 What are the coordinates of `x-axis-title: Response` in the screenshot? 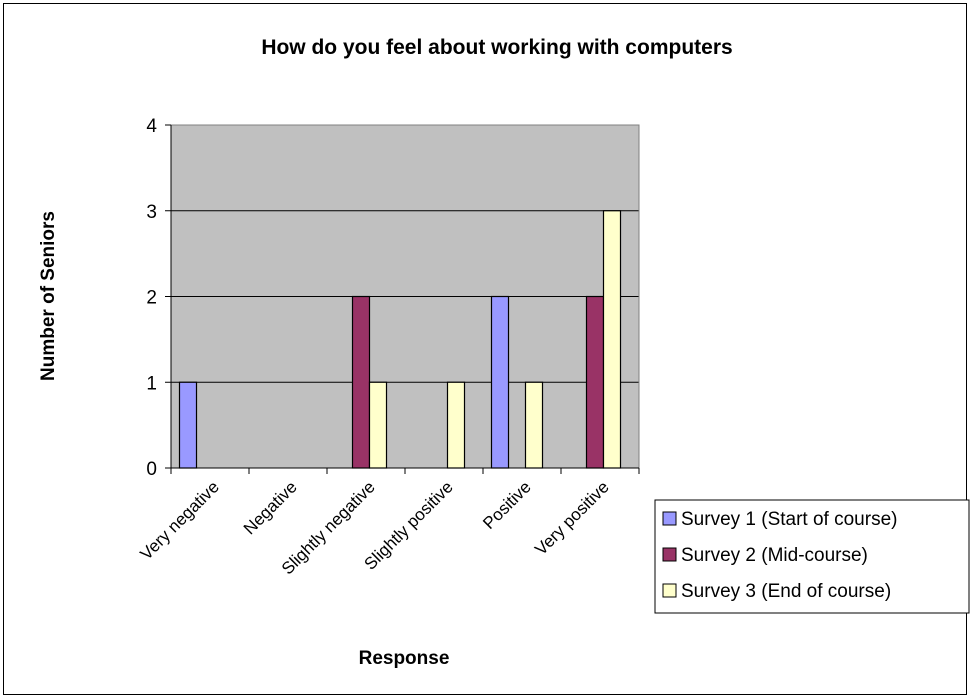 It's located at (404, 658).